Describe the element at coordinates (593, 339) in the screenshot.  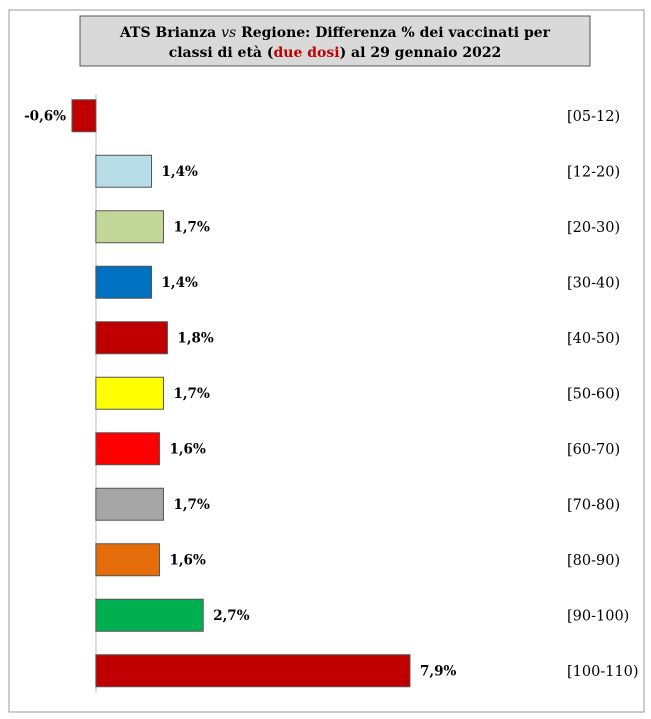
I see `category-label: [40-50)` at that location.